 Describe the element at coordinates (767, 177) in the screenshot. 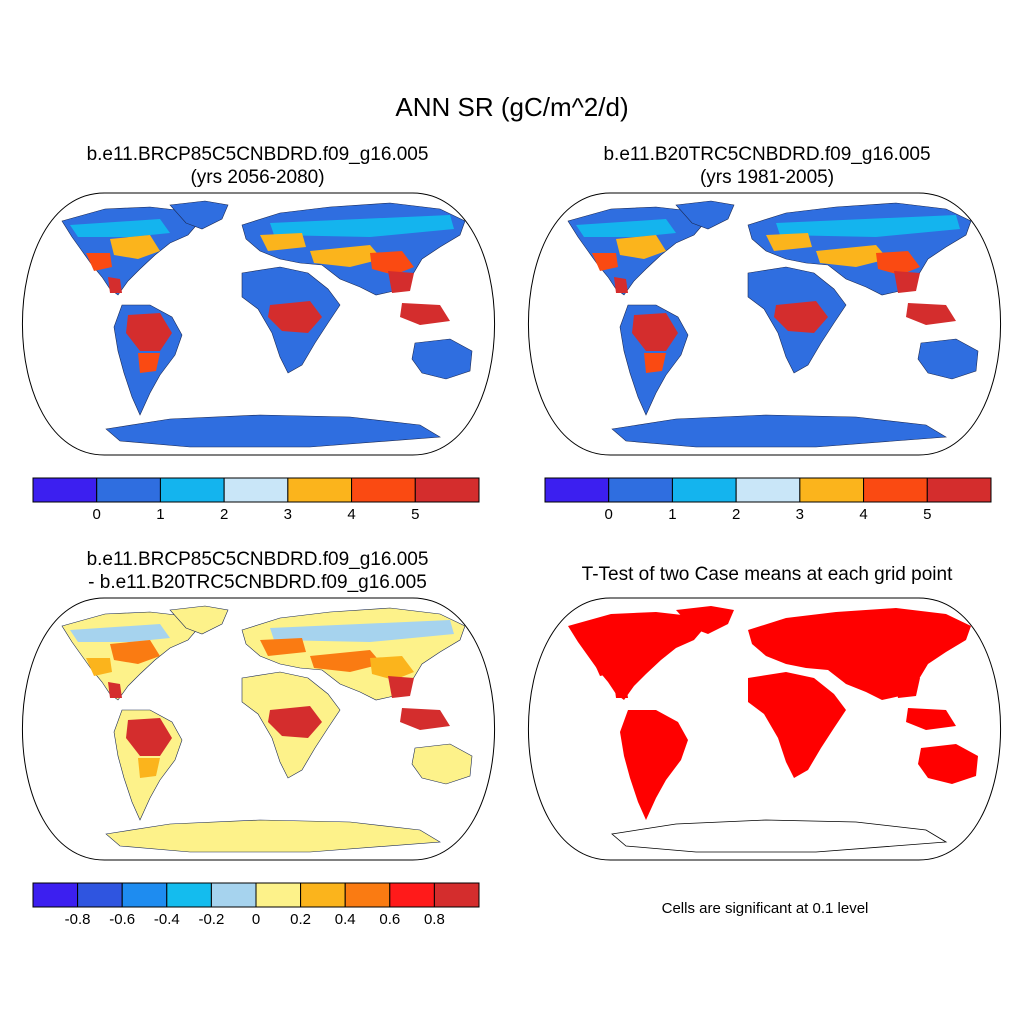

I see `panel-title-top-right-line2: (yrs 1981-2005)` at that location.